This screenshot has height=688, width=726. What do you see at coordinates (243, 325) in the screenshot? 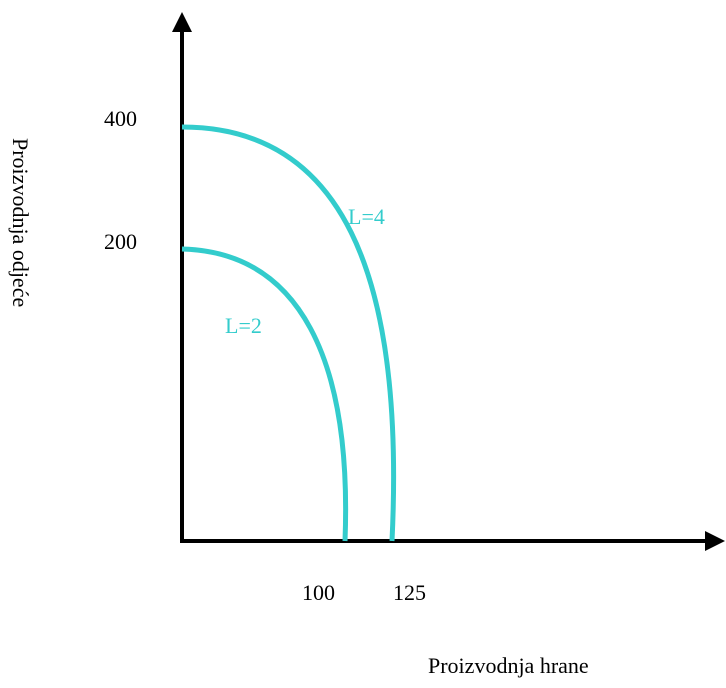
I see `curve-label-l2: L=2` at bounding box center [243, 325].